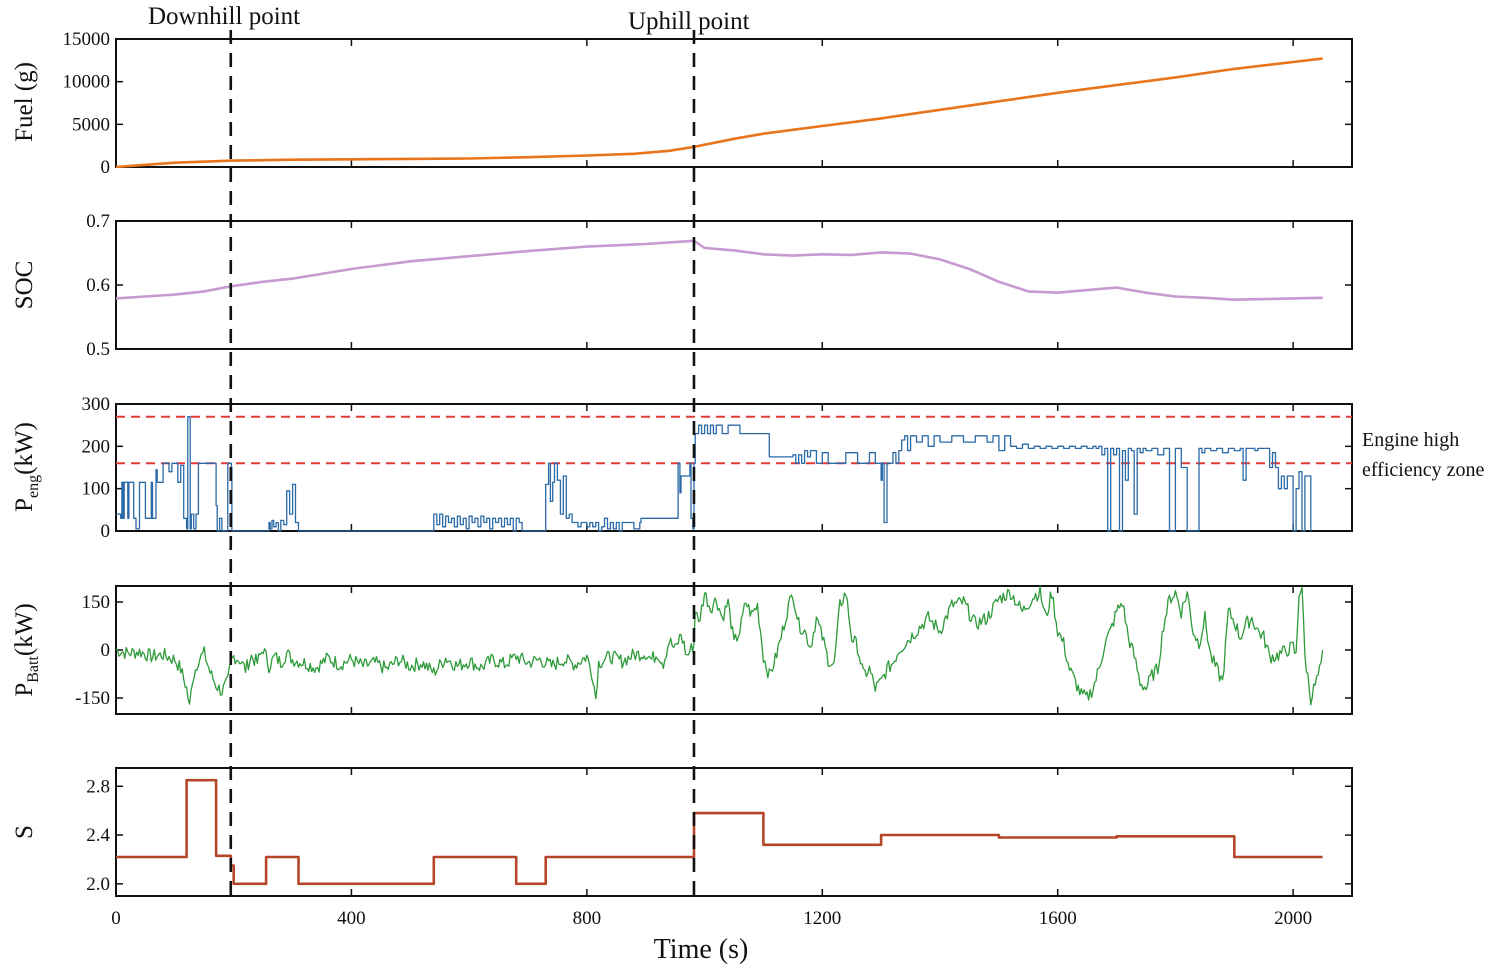 The image size is (1505, 976). Describe the element at coordinates (24, 285) in the screenshot. I see `ylabel-soc: SOC` at that location.